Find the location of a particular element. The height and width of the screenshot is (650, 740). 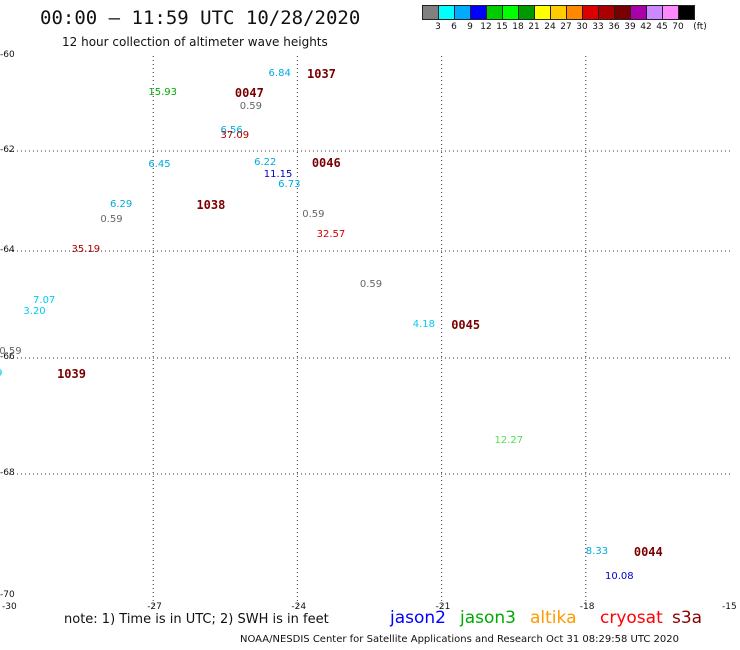

map-title: 00:00 – 11:59 UTC 10/28/2020 is located at coordinates (200, 18).